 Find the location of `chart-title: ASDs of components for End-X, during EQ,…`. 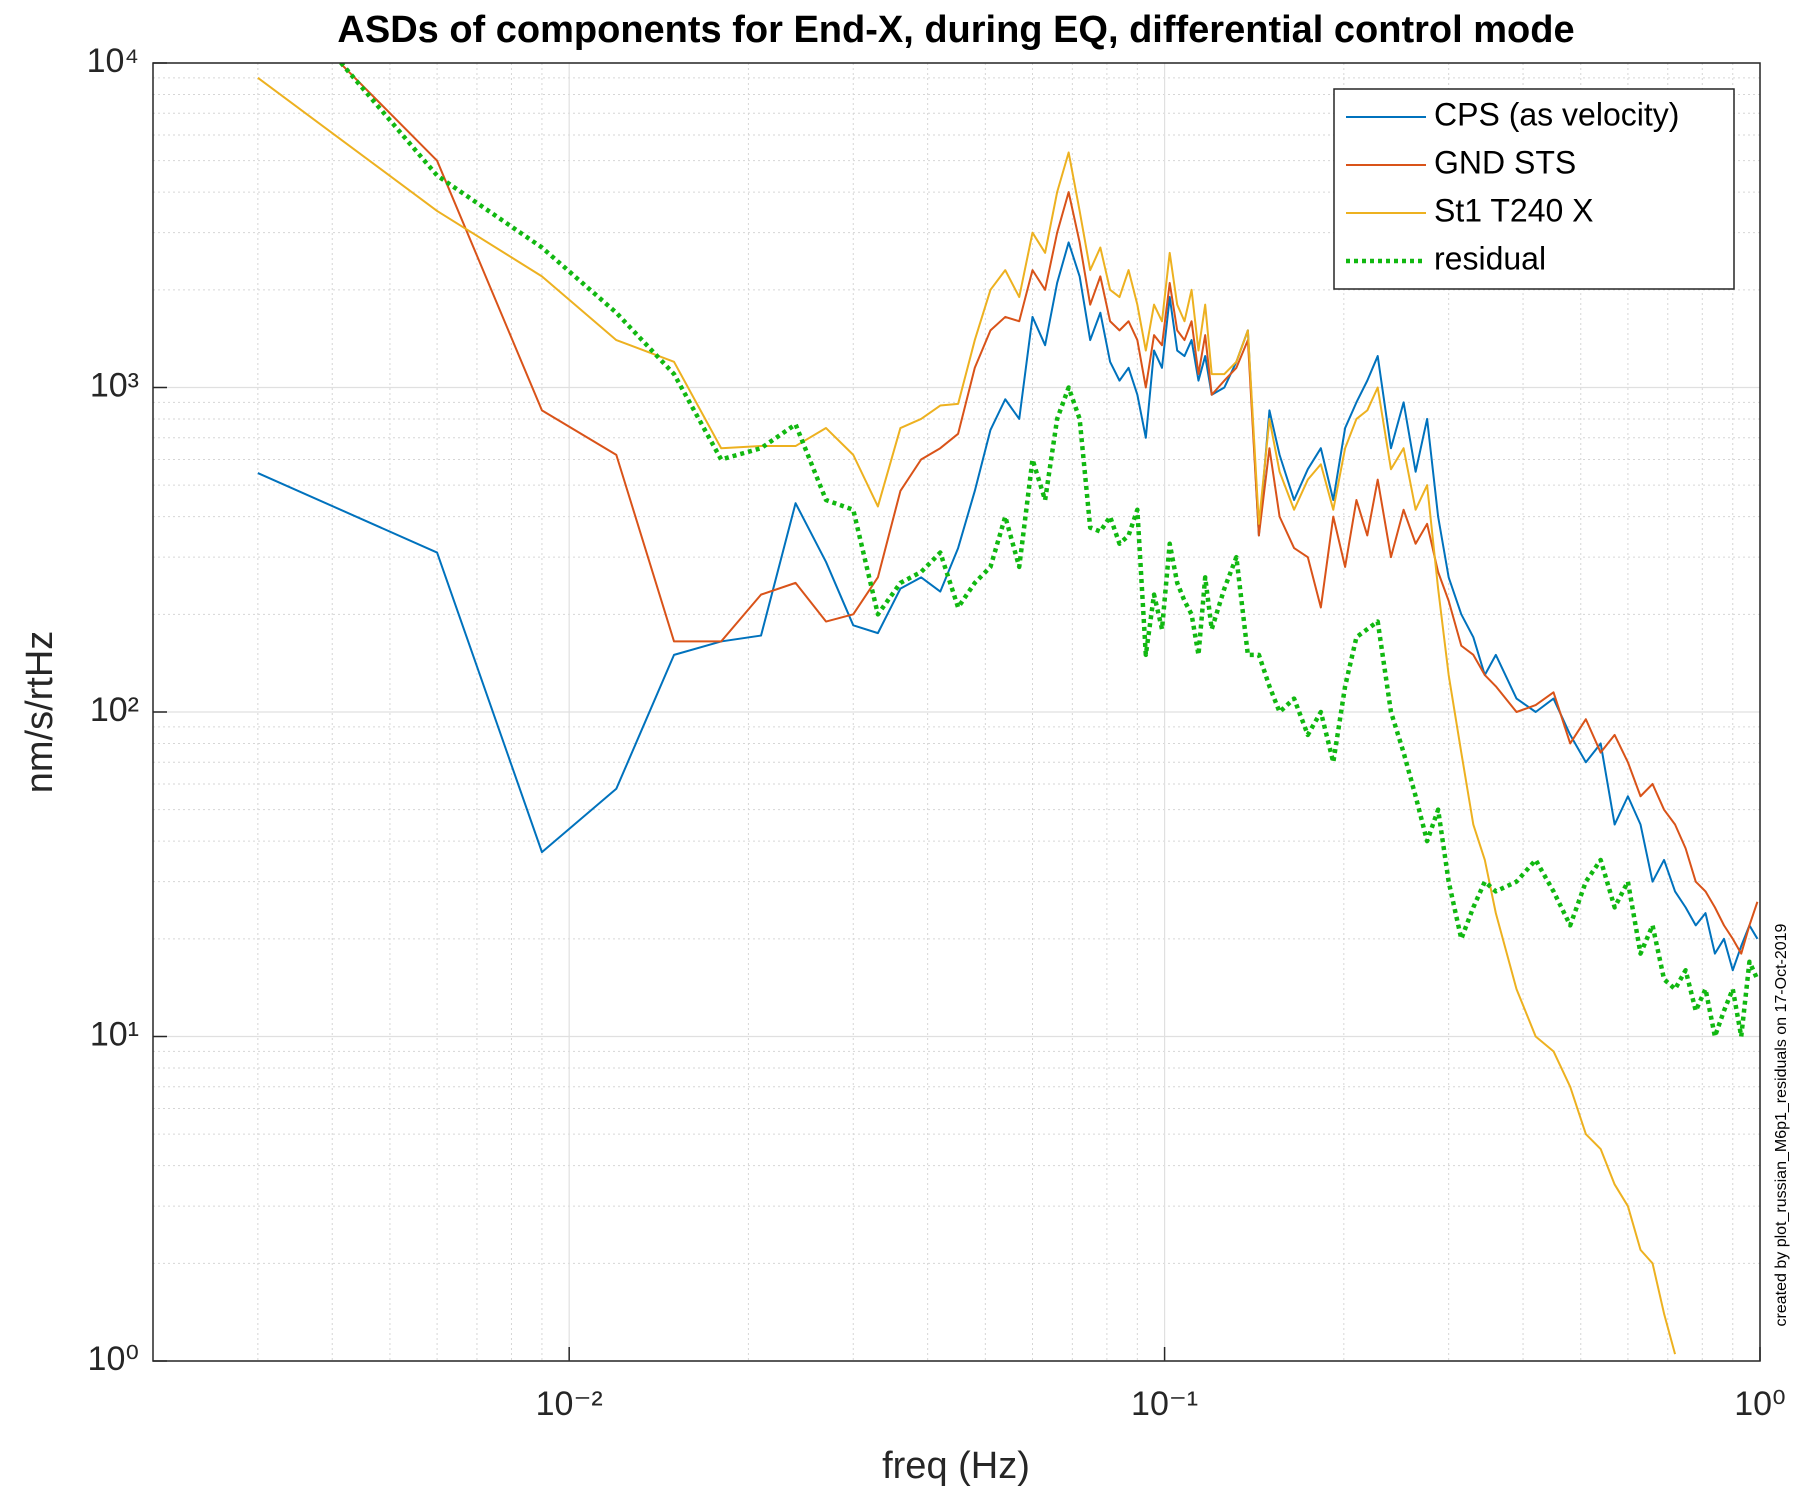

chart-title: ASDs of components for End-X, during EQ,… is located at coordinates (955, 30).